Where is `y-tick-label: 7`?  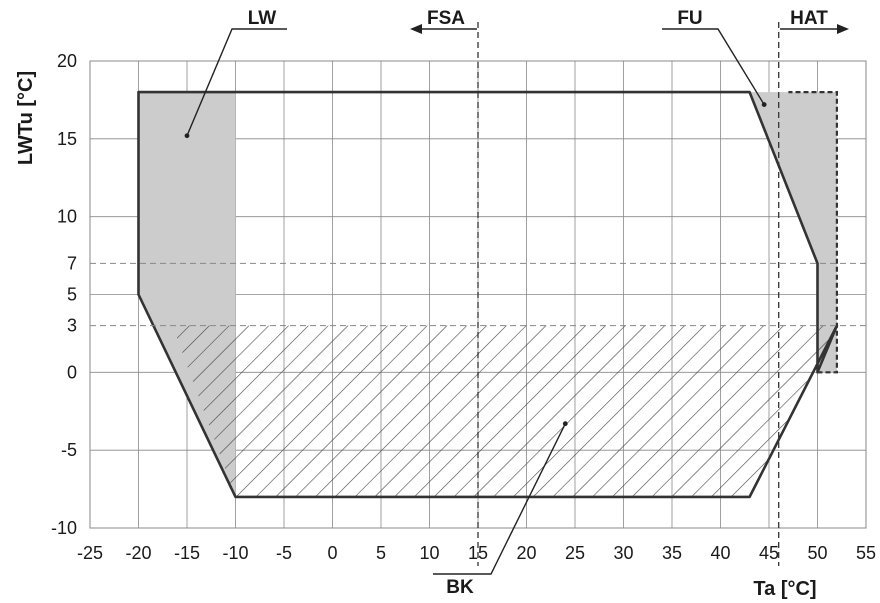 y-tick-label: 7 is located at coordinates (72, 263).